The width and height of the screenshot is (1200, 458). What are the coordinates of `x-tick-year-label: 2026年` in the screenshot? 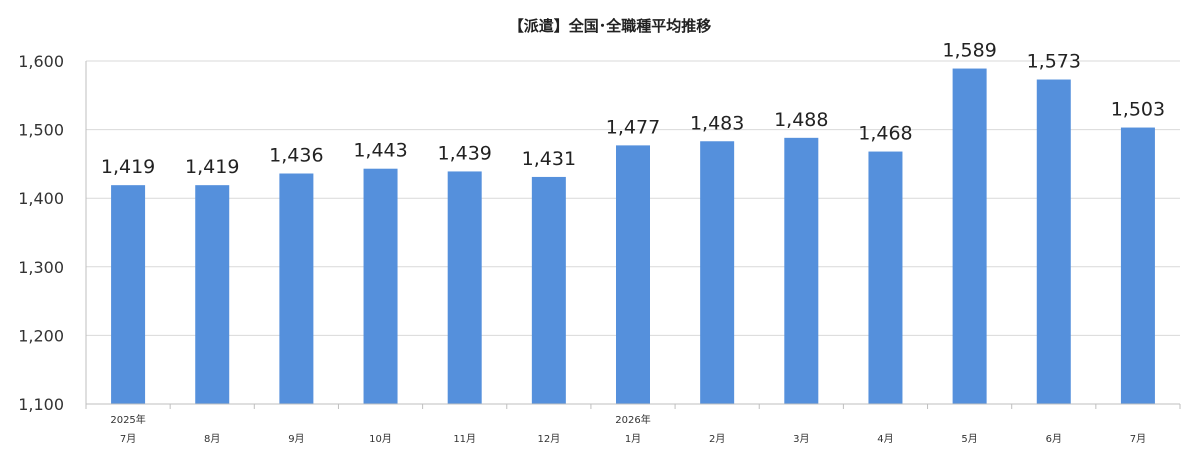 It's located at (632, 419).